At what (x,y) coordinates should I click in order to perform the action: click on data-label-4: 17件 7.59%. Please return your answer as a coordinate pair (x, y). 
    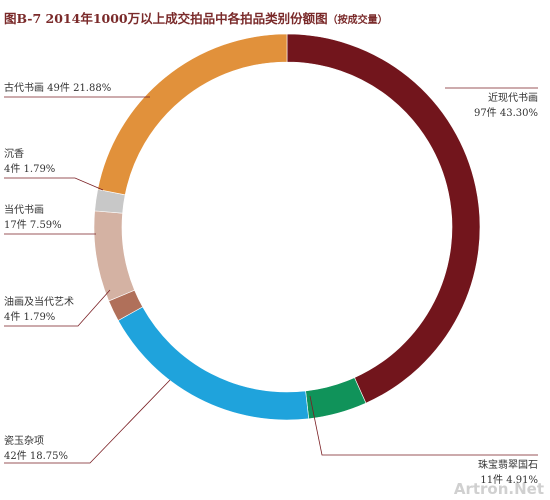
    Looking at the image, I should click on (33, 225).